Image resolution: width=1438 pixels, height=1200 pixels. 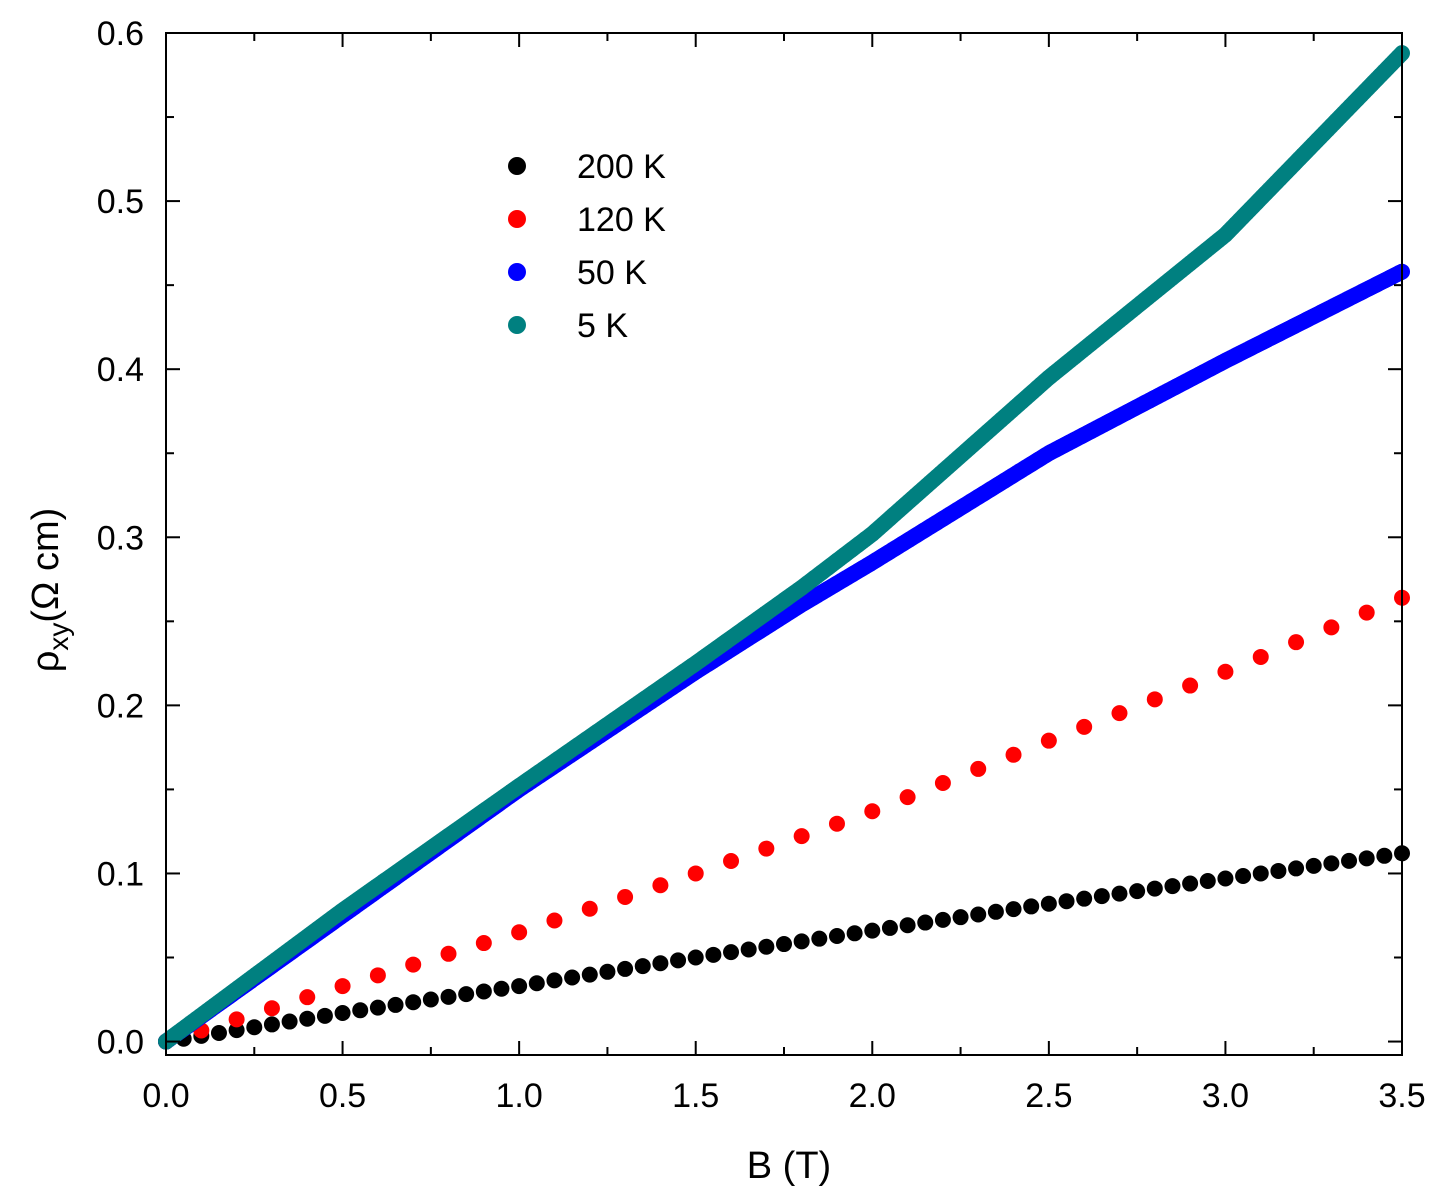 I want to click on legend-item: 120 K, so click(x=587, y=220).